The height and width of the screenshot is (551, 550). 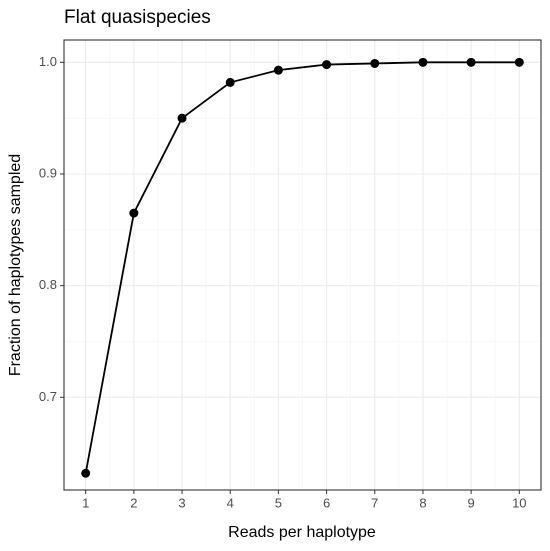 What do you see at coordinates (519, 502) in the screenshot?
I see `x-tick-label: 10` at bounding box center [519, 502].